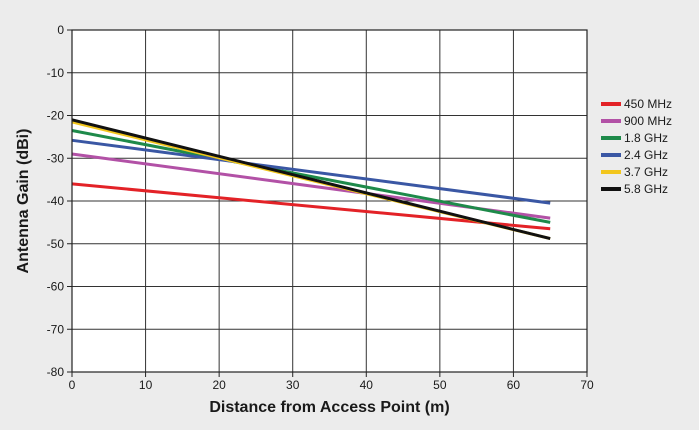  Describe the element at coordinates (60, 30) in the screenshot. I see `y-tick-label: 0` at that location.